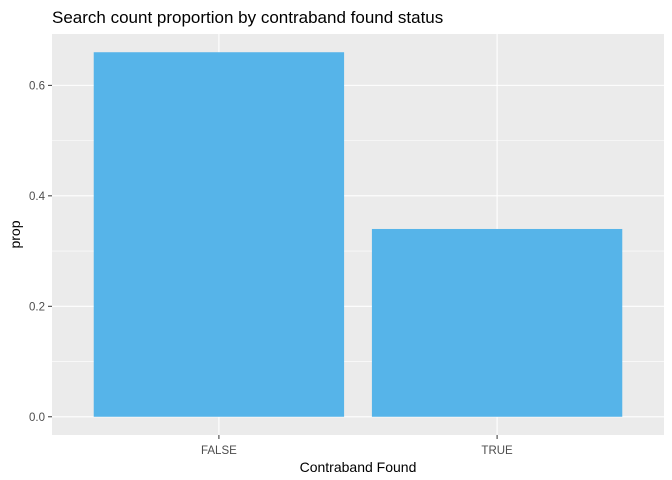 The width and height of the screenshot is (672, 480). Describe the element at coordinates (37, 307) in the screenshot. I see `y-tick-label: 0.2` at that location.